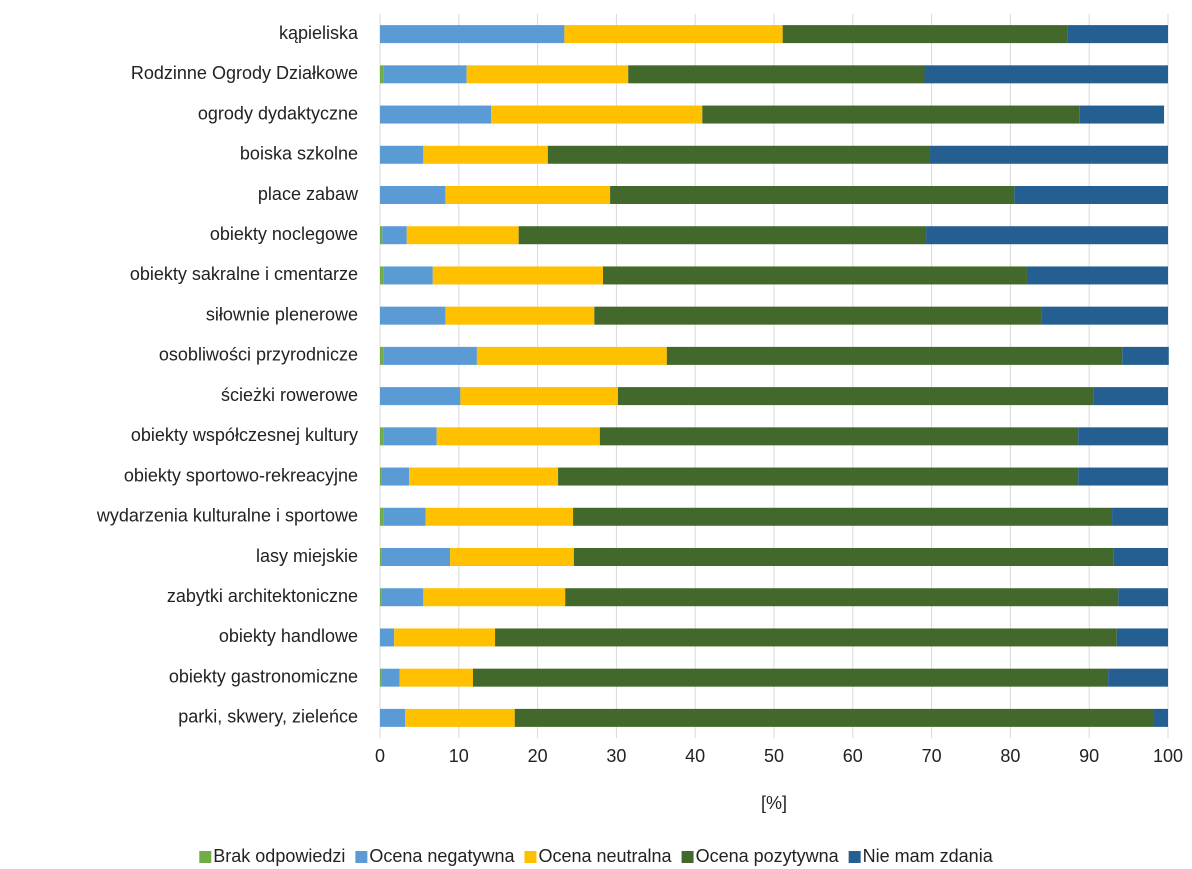 The height and width of the screenshot is (869, 1192). I want to click on legend-label: Brak odpowiedzi, so click(279, 856).